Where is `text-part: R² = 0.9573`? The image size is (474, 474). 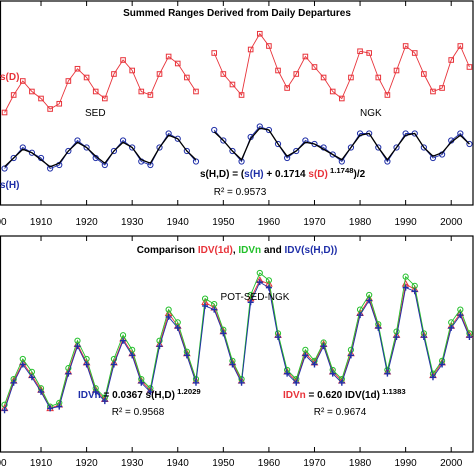 text-part: R² = 0.9573 is located at coordinates (240, 192).